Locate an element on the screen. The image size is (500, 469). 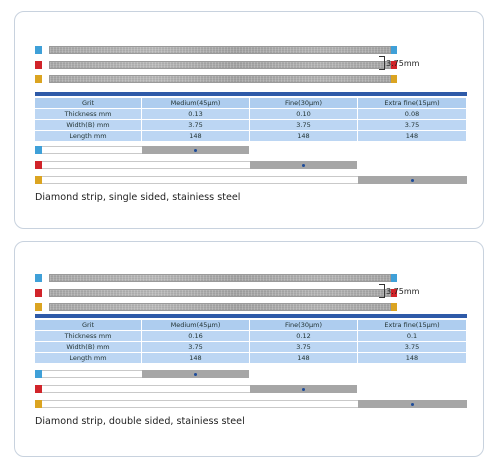
table-row: Thickness mm 0.16 0.12 0.1 is located at coordinates (251, 336).